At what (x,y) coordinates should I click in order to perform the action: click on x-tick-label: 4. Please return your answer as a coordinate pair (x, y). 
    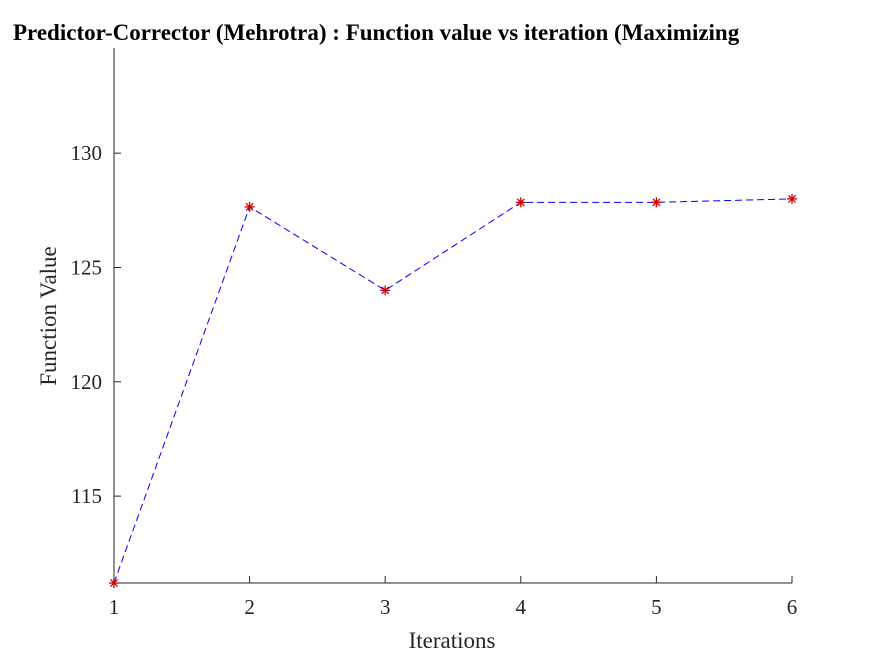
    Looking at the image, I should click on (521, 607).